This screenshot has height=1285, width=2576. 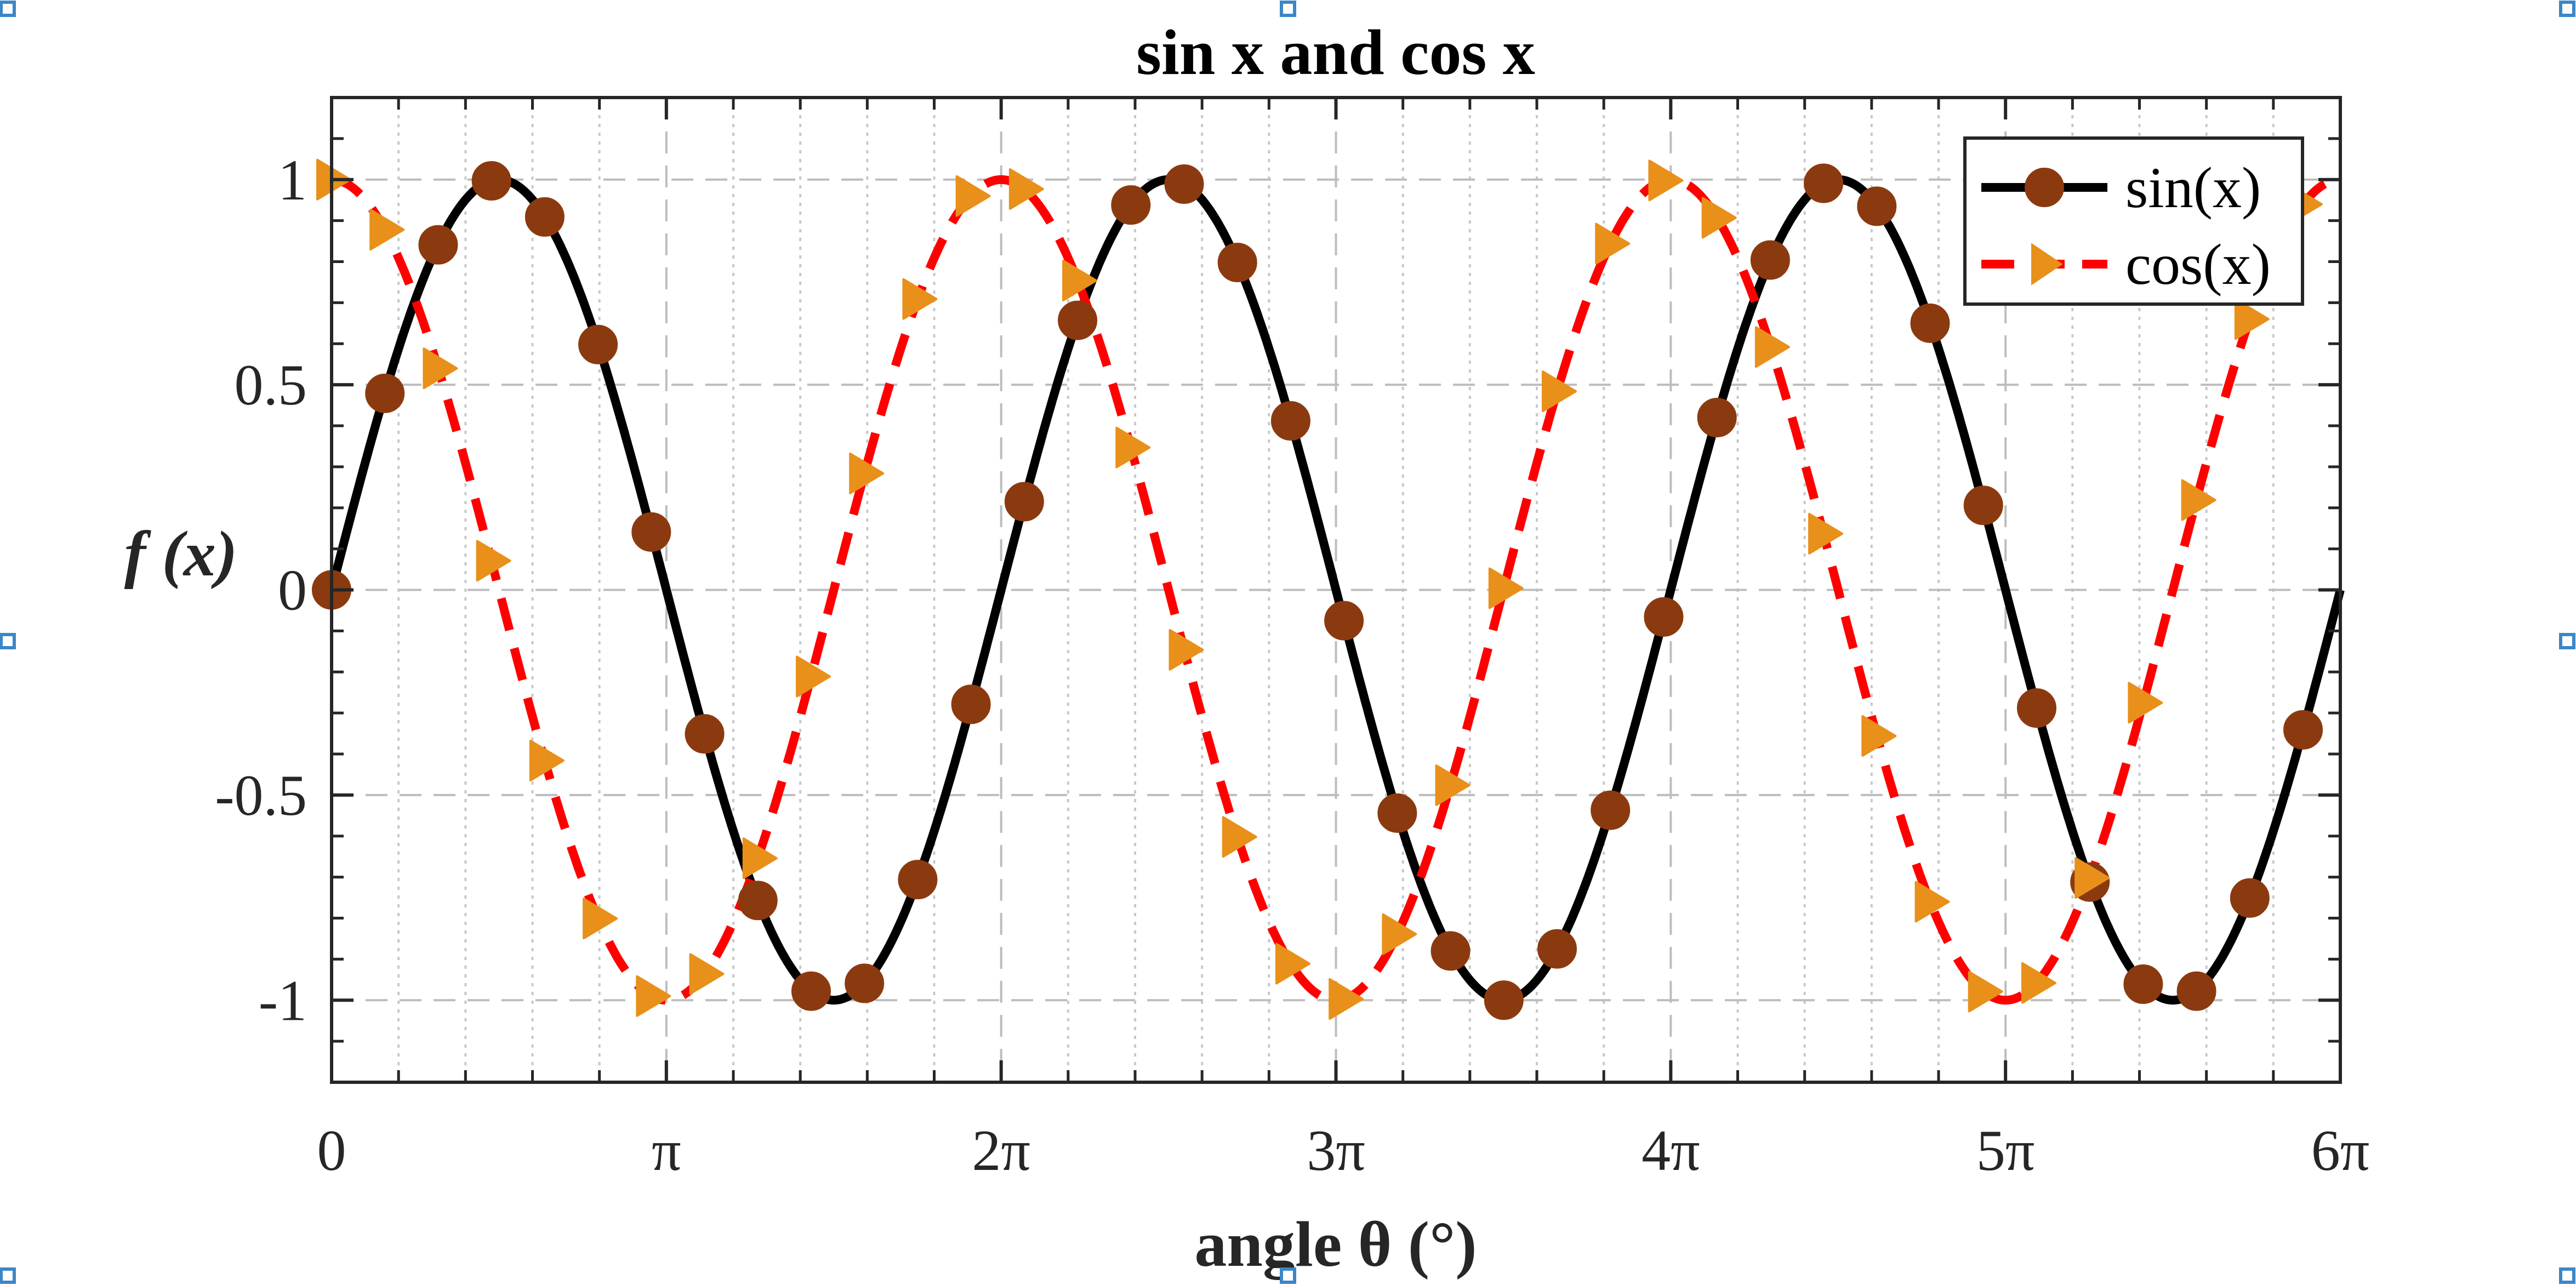 I want to click on resize-handle-bottom-right, so click(x=2567, y=1276).